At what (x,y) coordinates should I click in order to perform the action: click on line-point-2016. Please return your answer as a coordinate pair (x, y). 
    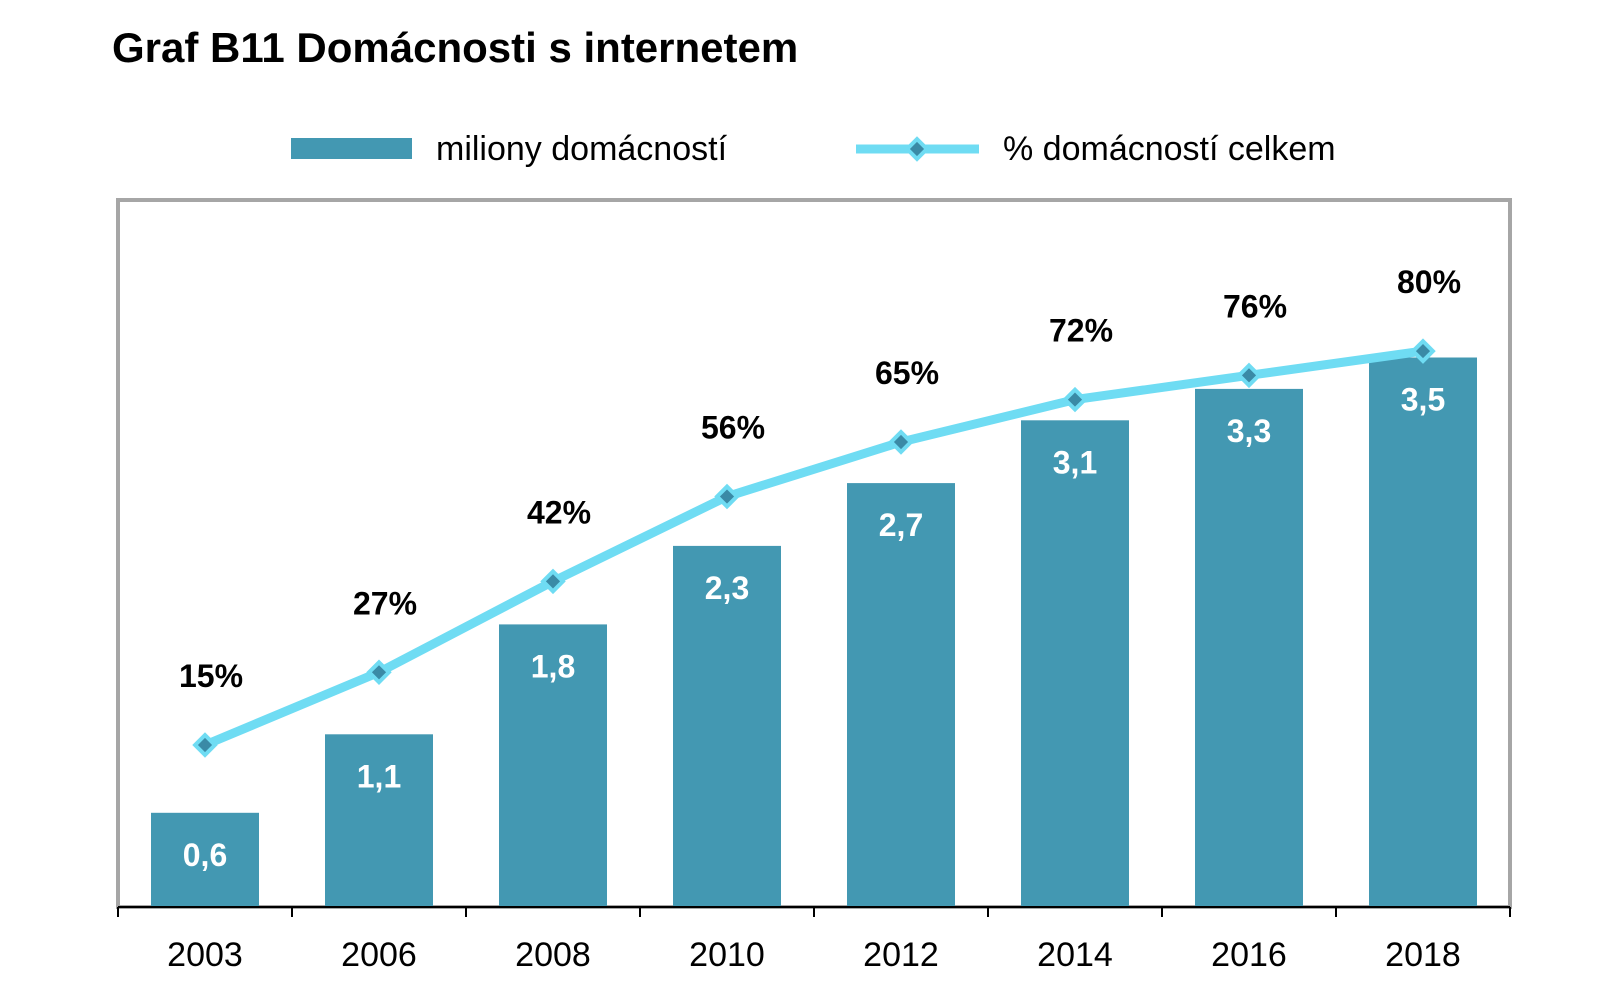
    Looking at the image, I should click on (1249, 375).